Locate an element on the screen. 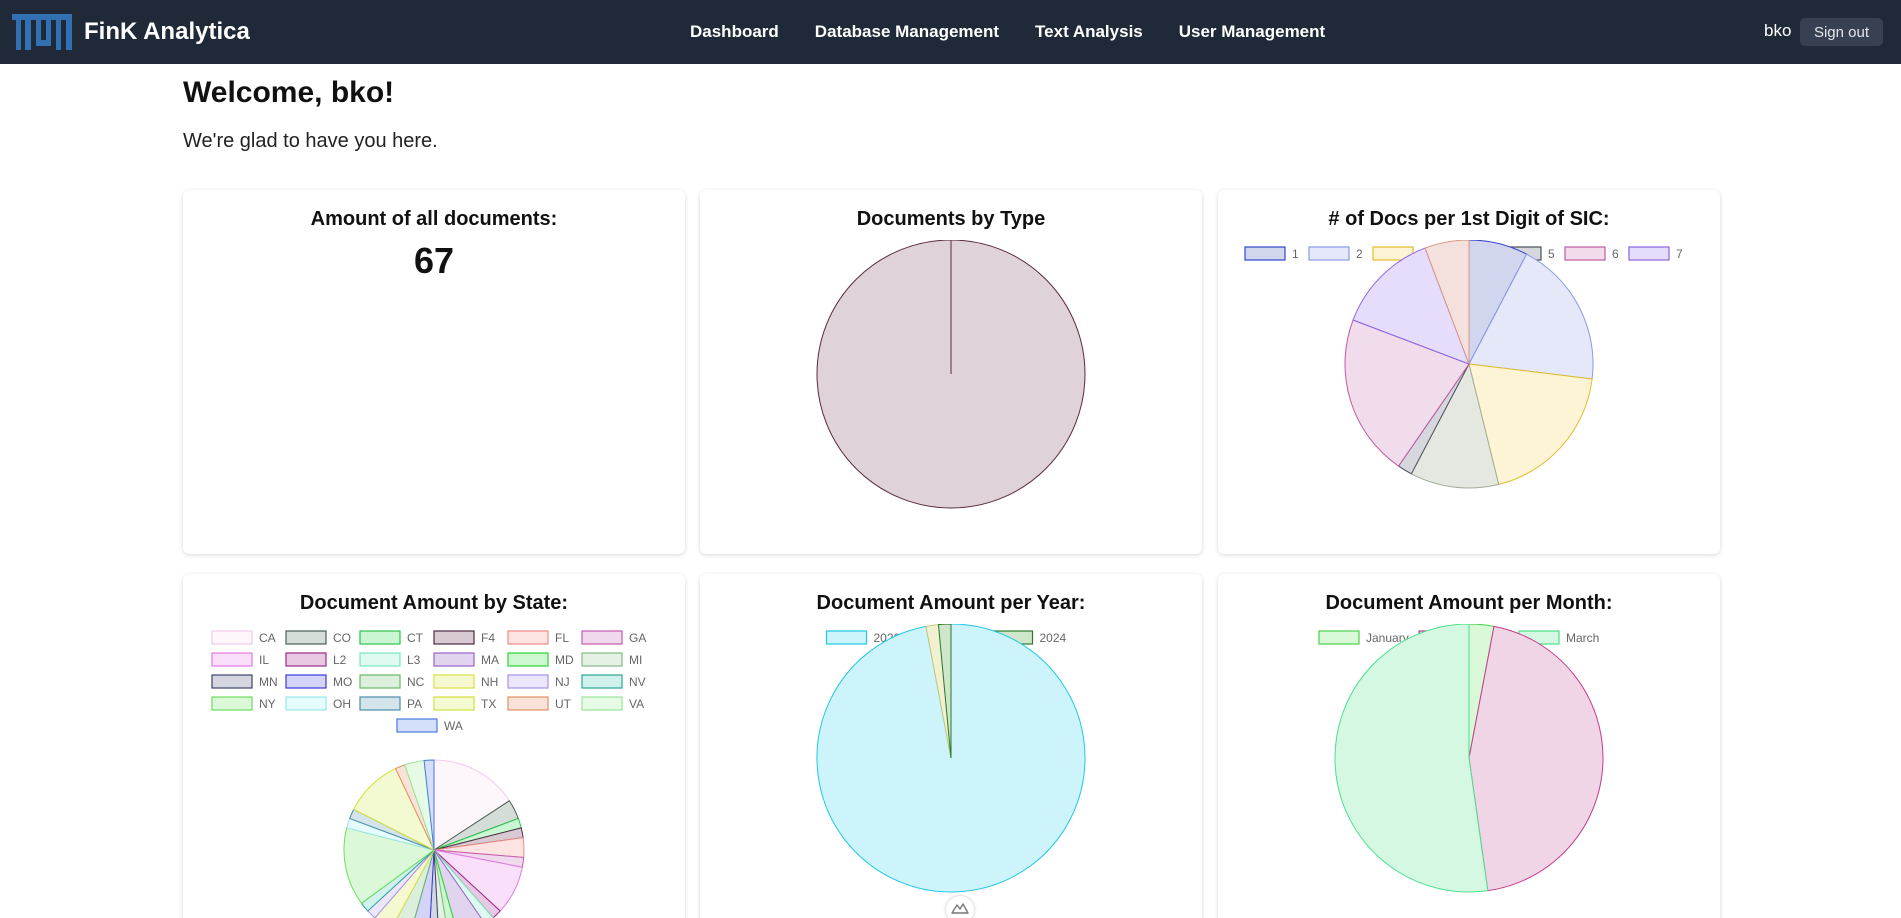 Image resolution: width=1901 pixels, height=918 pixels. docs-per-sic-title: # of Docs per 1st Digit of SIC: is located at coordinates (1469, 219).